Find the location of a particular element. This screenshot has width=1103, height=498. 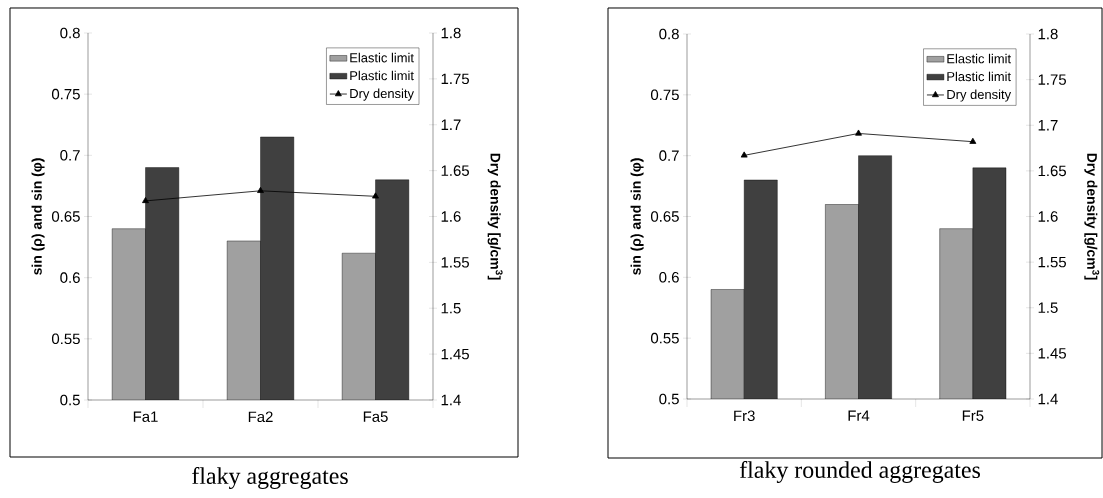

x-tick-label: Fr5 is located at coordinates (973, 415).